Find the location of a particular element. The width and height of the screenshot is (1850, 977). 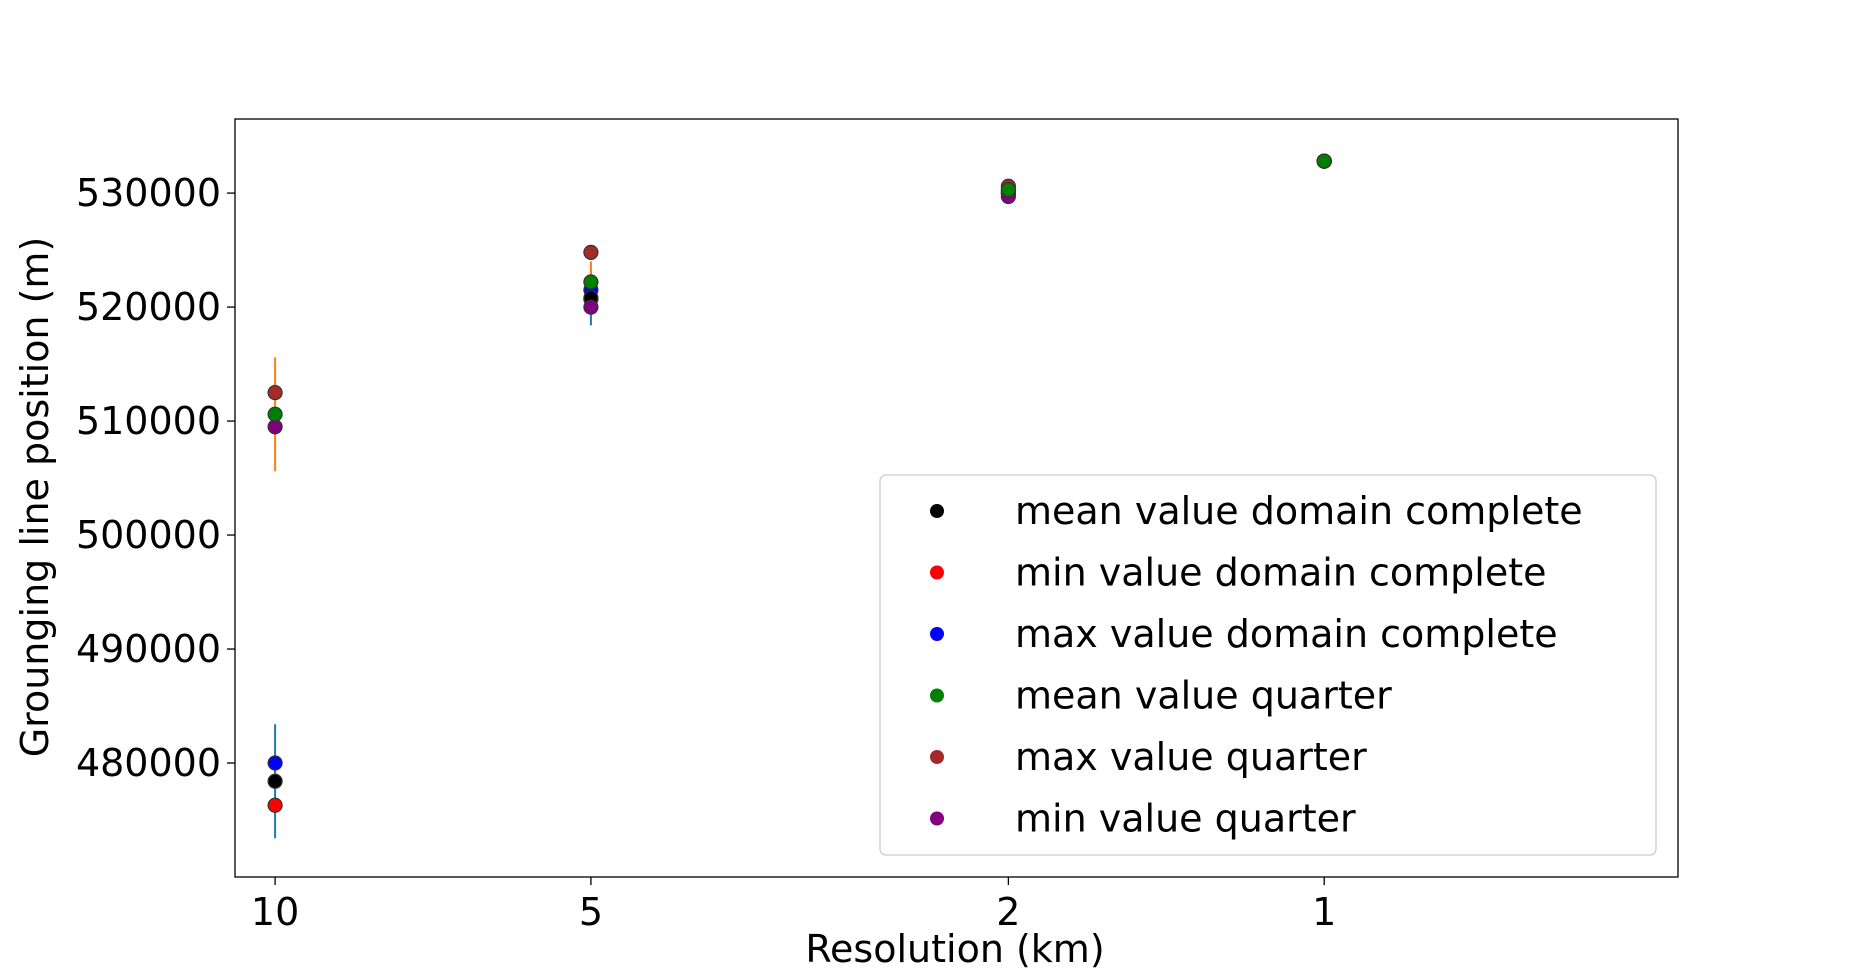

y-axis: 480000 490000 500000 510000 520000 530000 is located at coordinates (155, 478).